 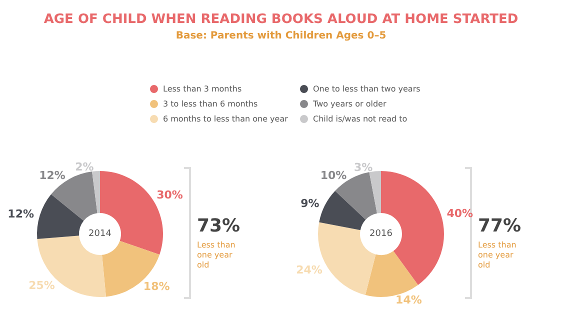 What do you see at coordinates (281, 36) in the screenshot?
I see `chart-subtitle: Base: Parents with Children Ages 0–5` at bounding box center [281, 36].